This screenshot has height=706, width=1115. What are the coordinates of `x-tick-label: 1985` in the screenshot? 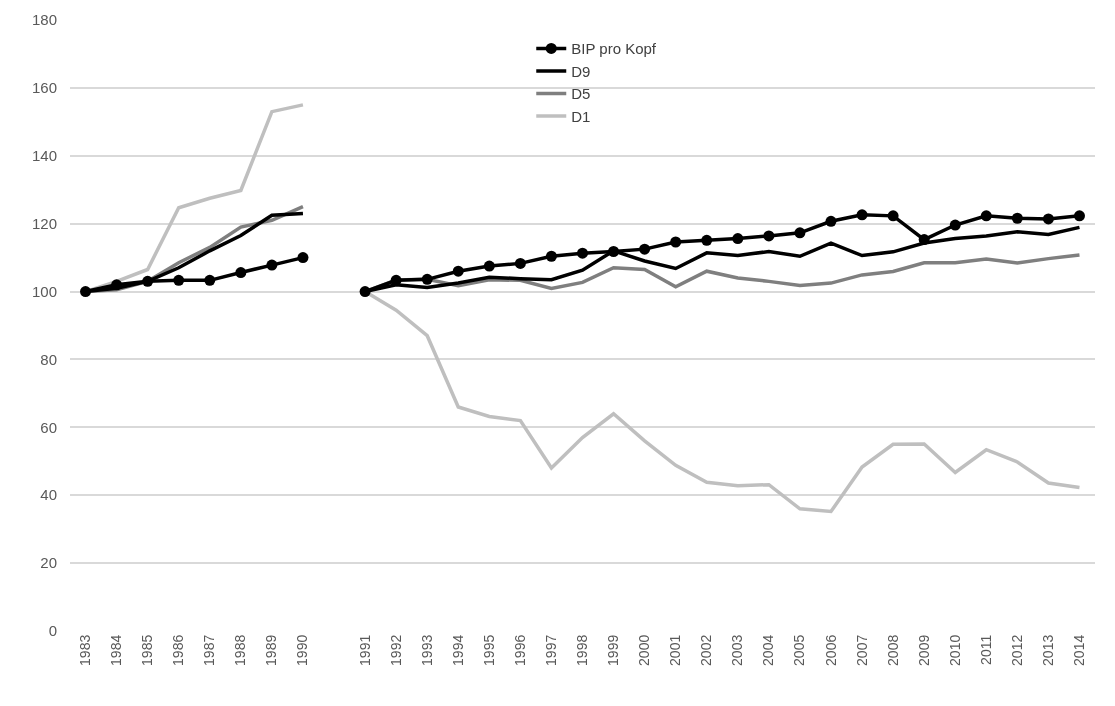 It's located at (147, 650).